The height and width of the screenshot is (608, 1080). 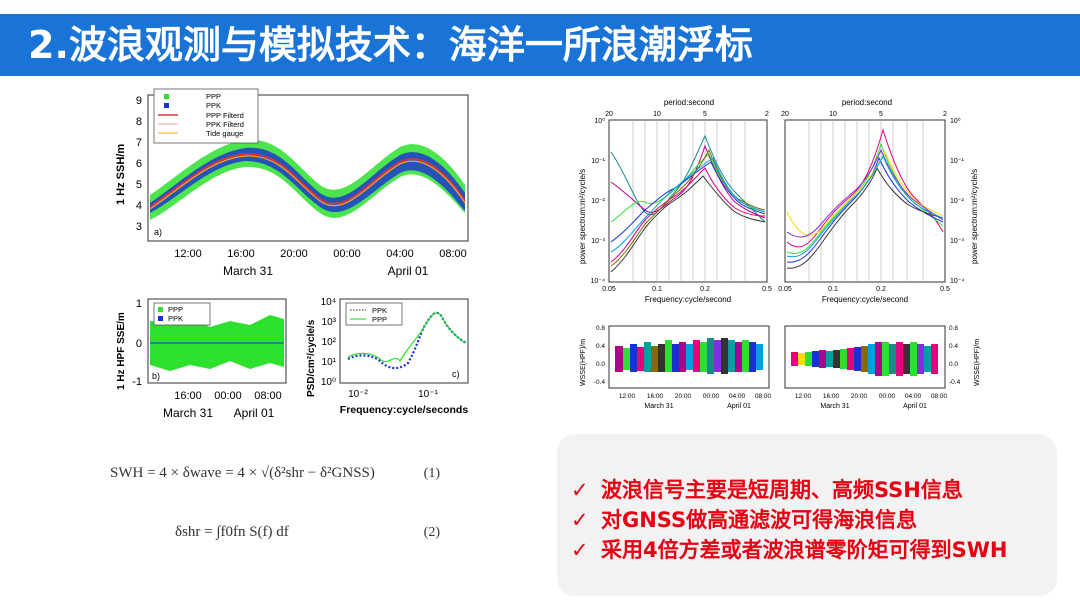 What do you see at coordinates (658, 406) in the screenshot?
I see `wl-date-0: March 31` at bounding box center [658, 406].